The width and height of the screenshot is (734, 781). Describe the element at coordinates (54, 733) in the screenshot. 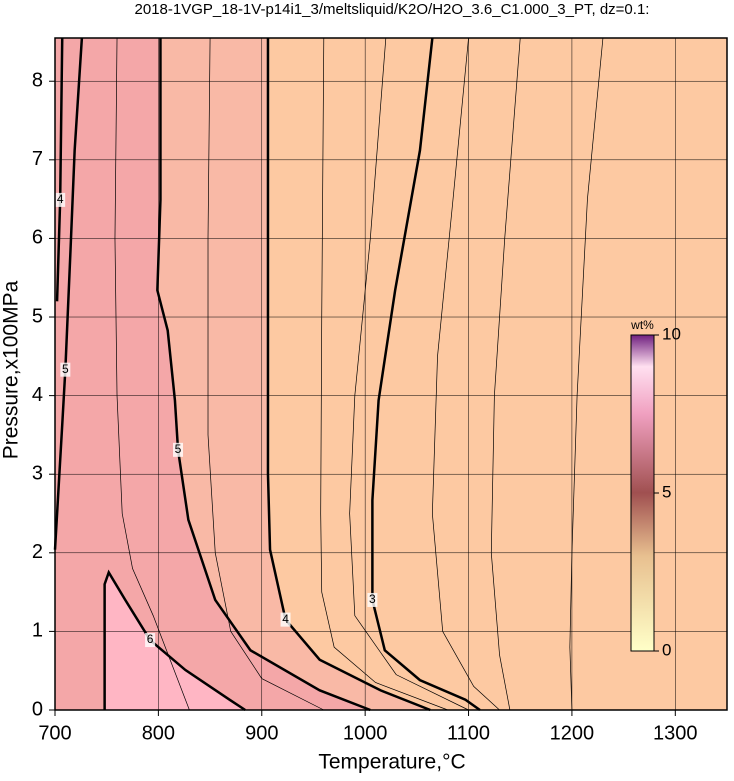

I see `x-tick-label: 700` at that location.